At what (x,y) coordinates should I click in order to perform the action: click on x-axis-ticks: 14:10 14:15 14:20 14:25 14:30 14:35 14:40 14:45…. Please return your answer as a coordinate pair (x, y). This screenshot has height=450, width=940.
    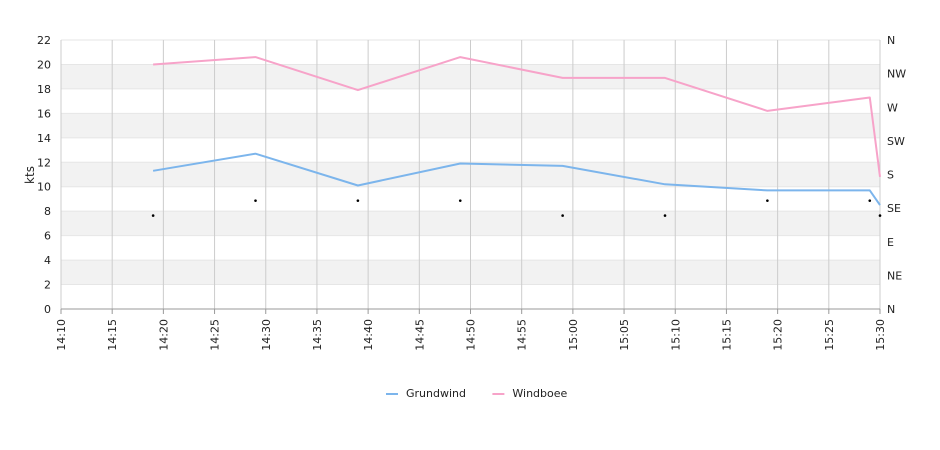
    Looking at the image, I should click on (471, 335).